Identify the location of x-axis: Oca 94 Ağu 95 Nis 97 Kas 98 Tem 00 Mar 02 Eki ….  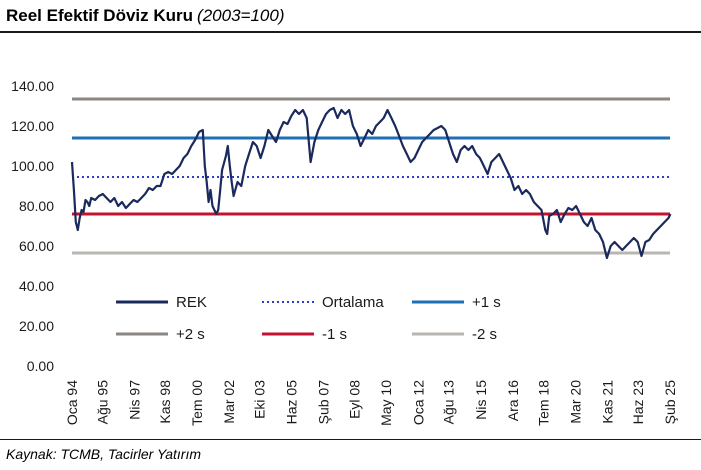
(371, 403).